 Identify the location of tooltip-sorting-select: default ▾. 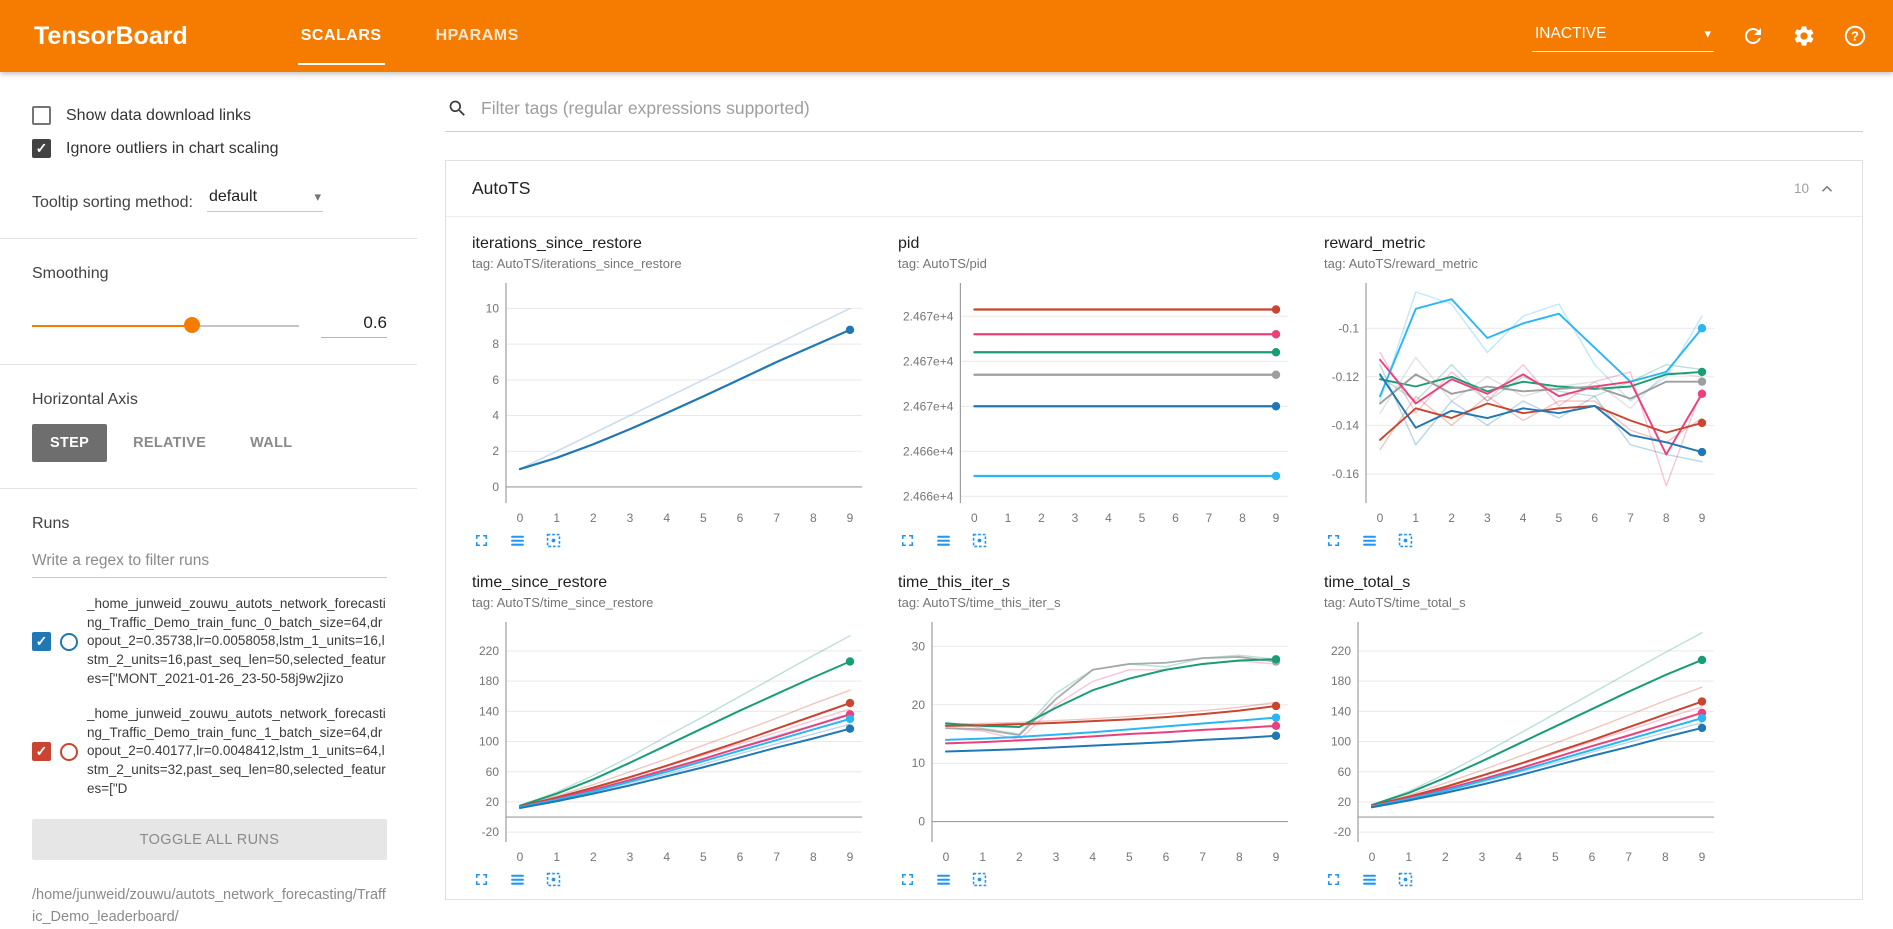
(264, 199).